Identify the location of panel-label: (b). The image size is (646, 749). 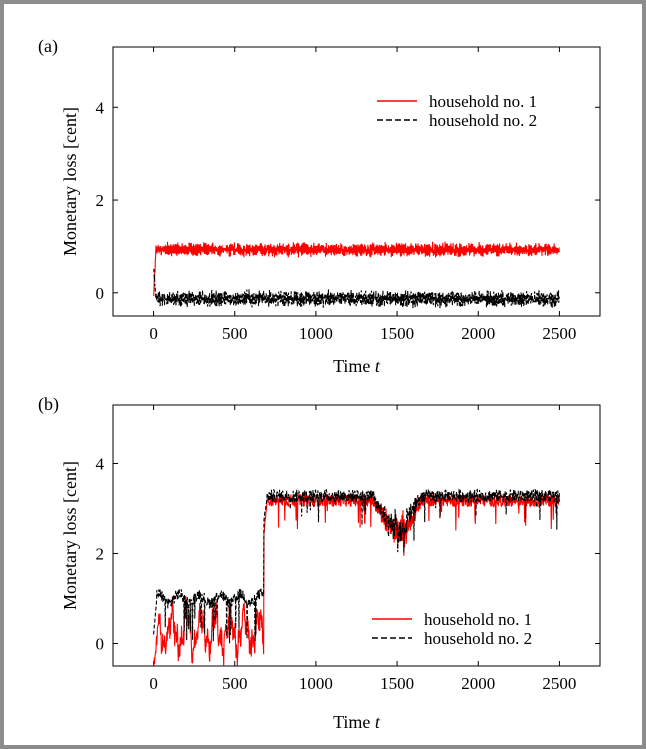
(48, 404).